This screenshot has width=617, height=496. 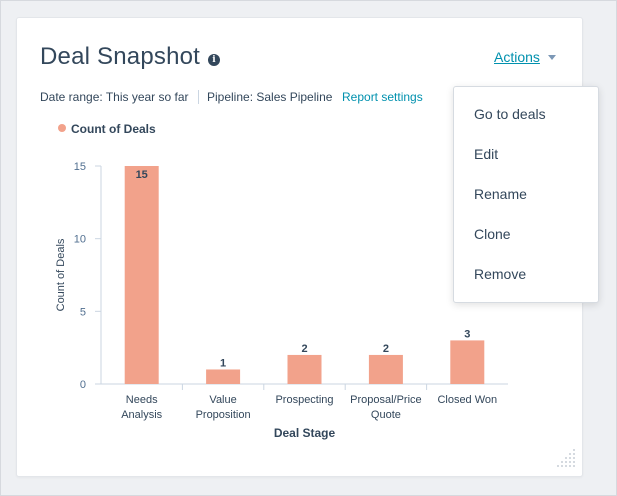 What do you see at coordinates (565, 460) in the screenshot?
I see `resize-handle-icon` at bounding box center [565, 460].